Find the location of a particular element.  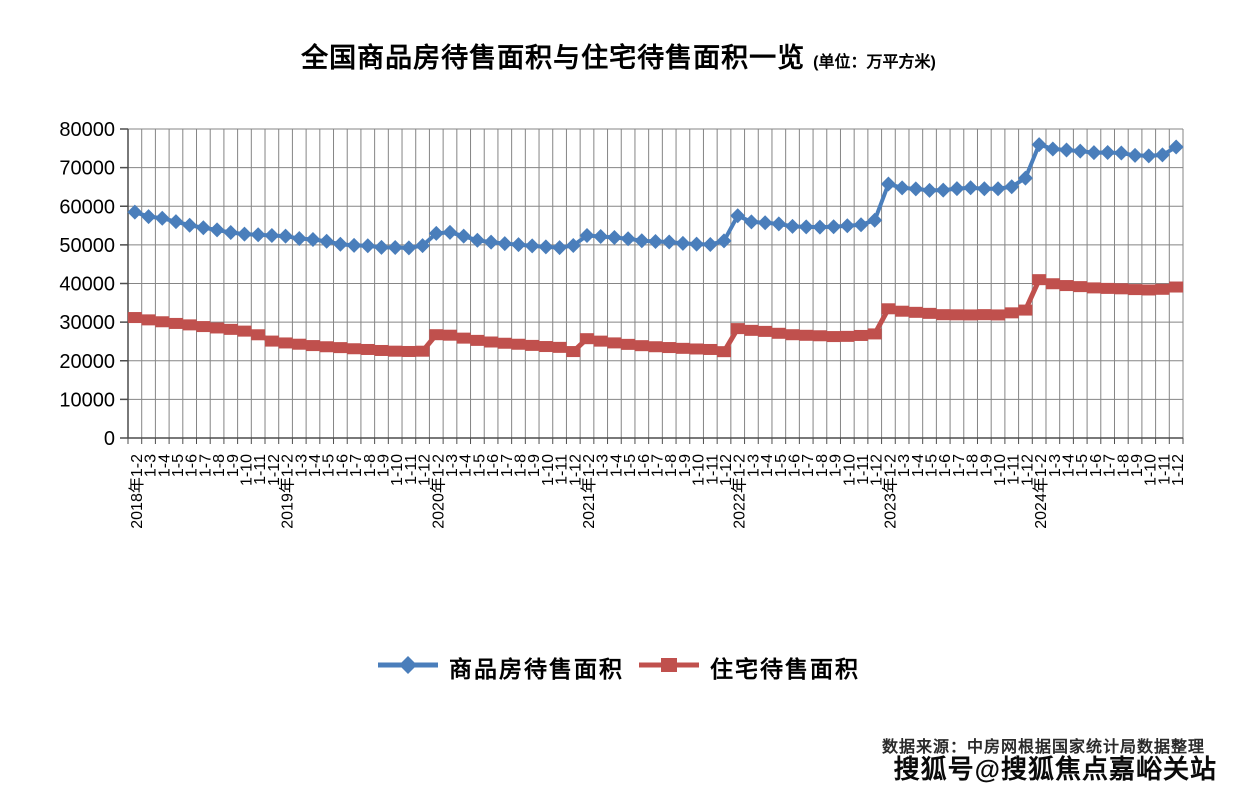

chart-unit-label: (单位：万平方米) is located at coordinates (874, 62).